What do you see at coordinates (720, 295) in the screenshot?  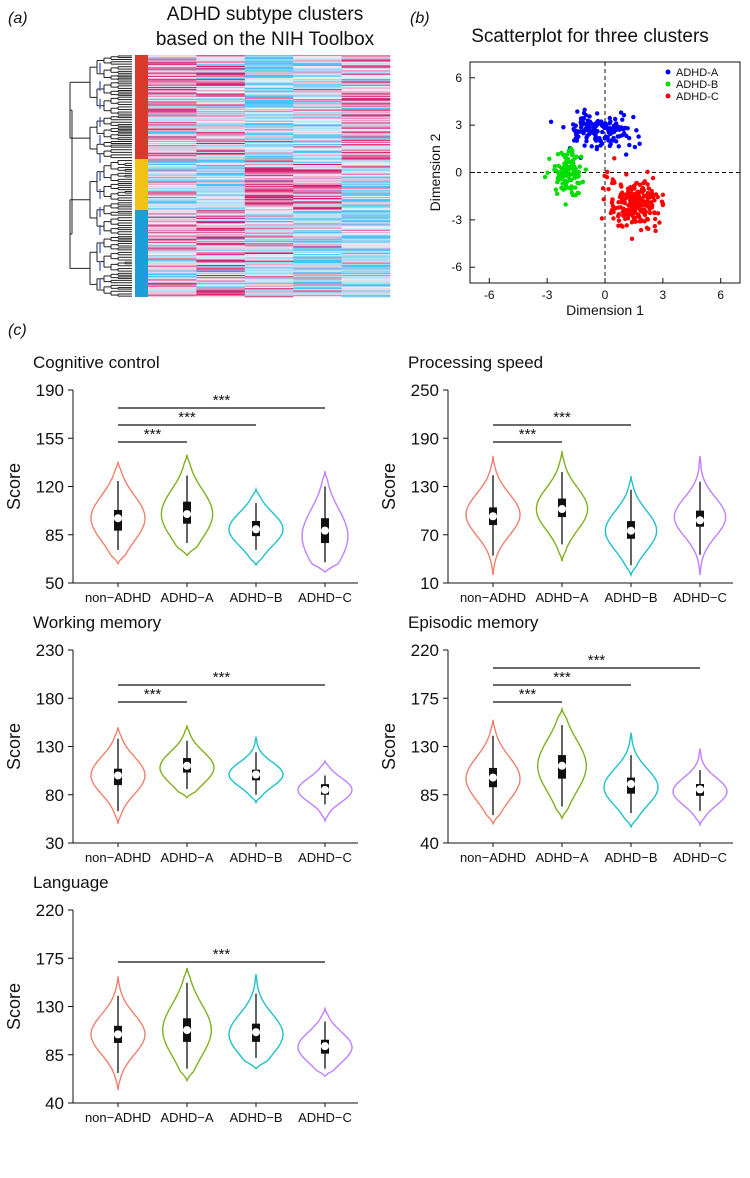 I see `x-tick-label: 6` at bounding box center [720, 295].